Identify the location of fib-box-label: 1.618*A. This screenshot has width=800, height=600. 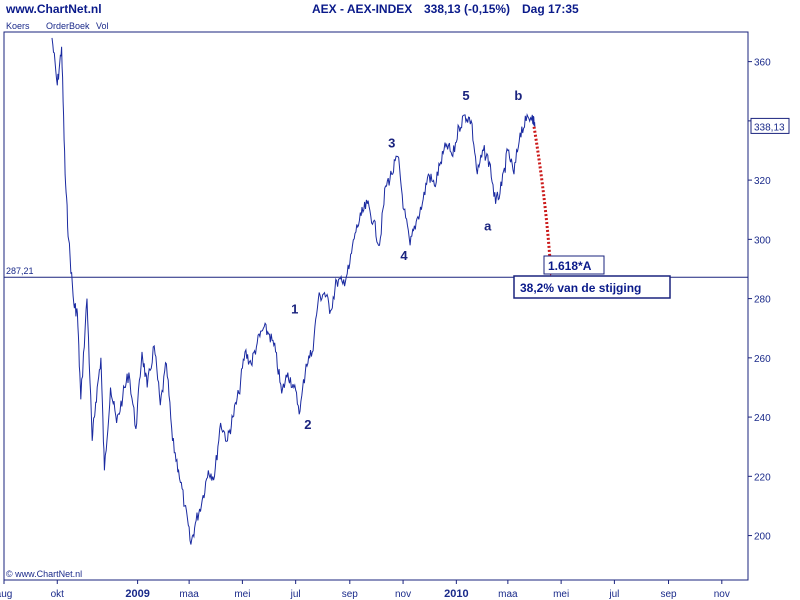
(570, 266).